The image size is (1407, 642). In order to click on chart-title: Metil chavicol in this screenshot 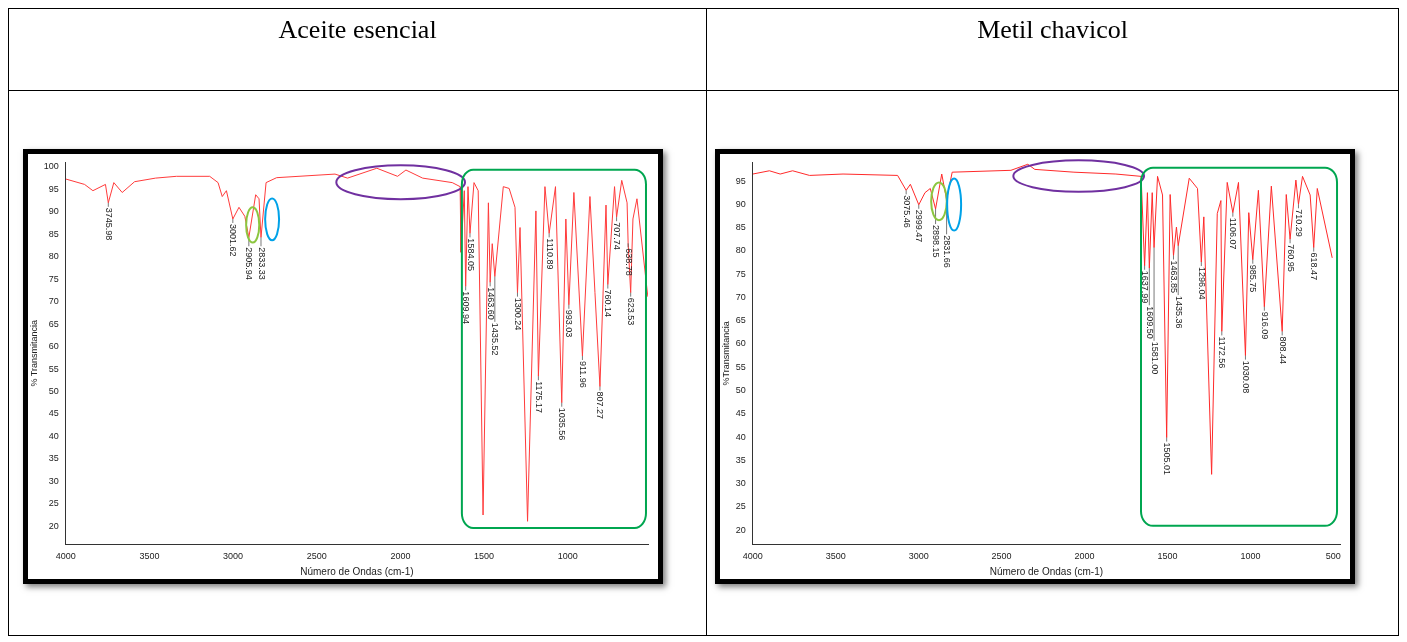, I will do `click(1052, 49)`.